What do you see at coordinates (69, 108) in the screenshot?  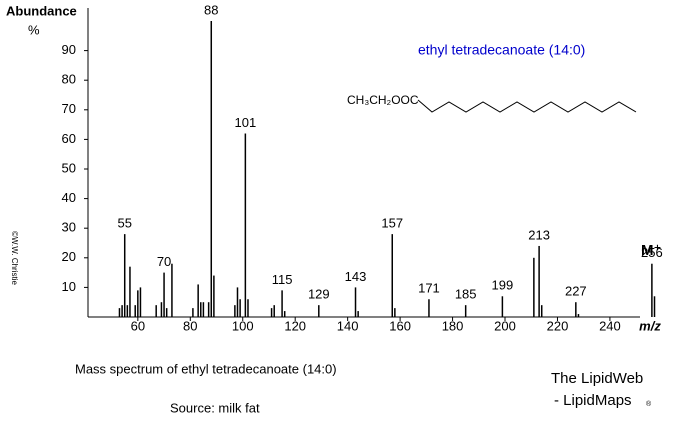 I see `y-tick-label: 70` at bounding box center [69, 108].